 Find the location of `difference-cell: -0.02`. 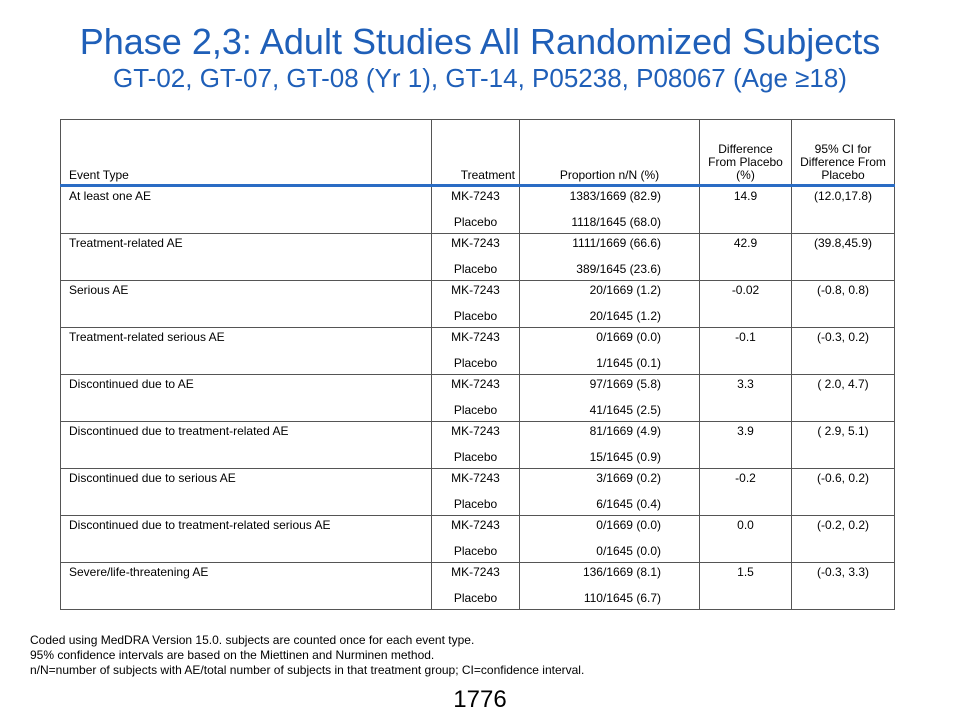

difference-cell: -0.02 is located at coordinates (745, 292).